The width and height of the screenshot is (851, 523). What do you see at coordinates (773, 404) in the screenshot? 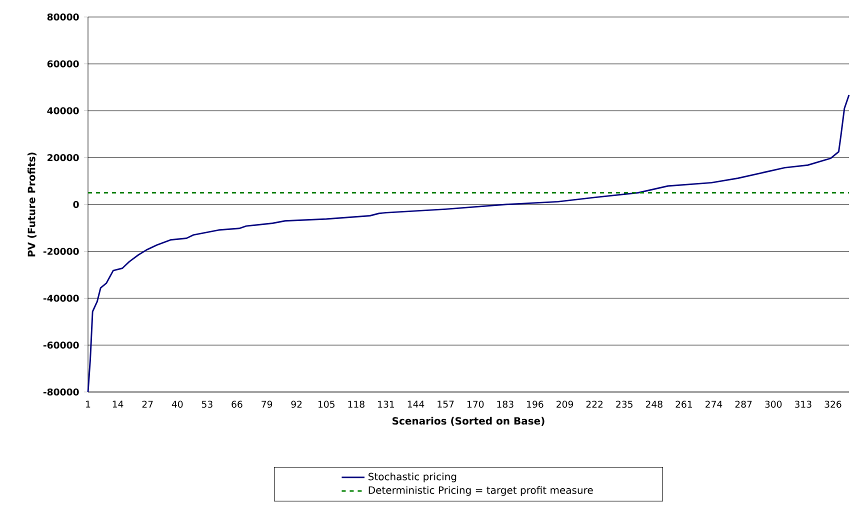
I see `x-tick-label: 300` at bounding box center [773, 404].